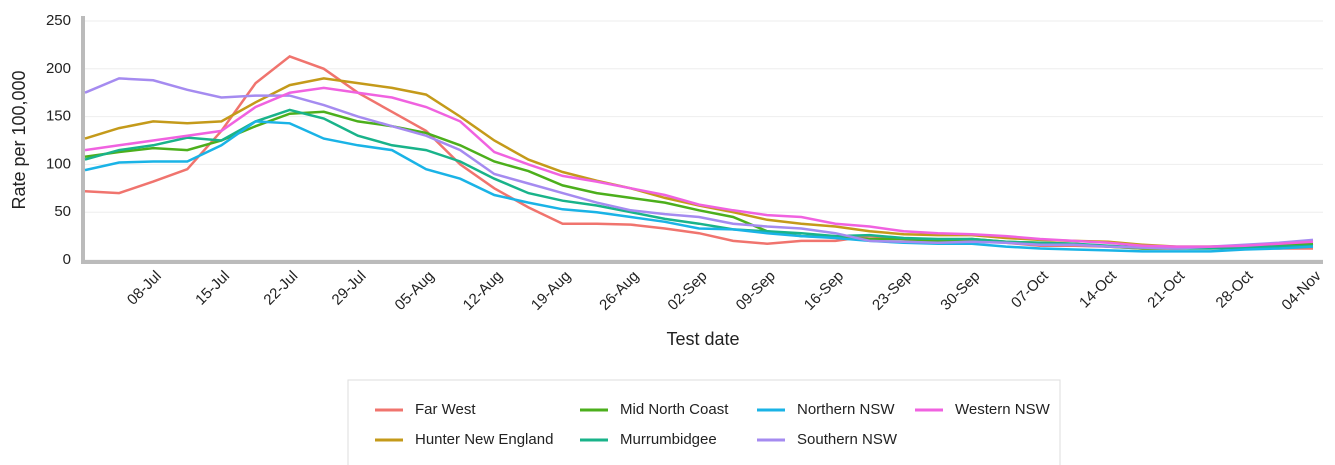 This screenshot has width=1335, height=465. I want to click on legend-box, so click(704, 422).